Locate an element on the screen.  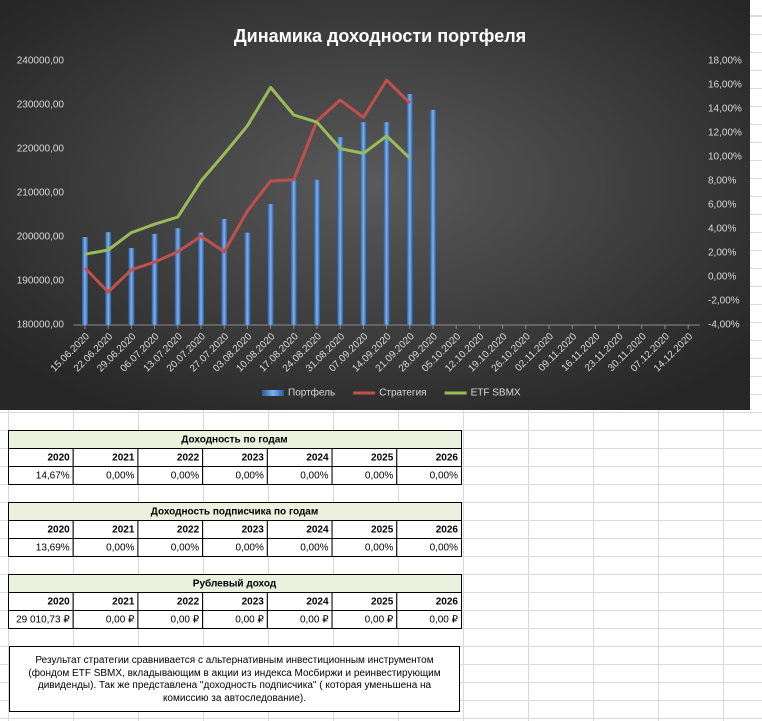
y2-tick-label: 10,00% is located at coordinates (725, 157).